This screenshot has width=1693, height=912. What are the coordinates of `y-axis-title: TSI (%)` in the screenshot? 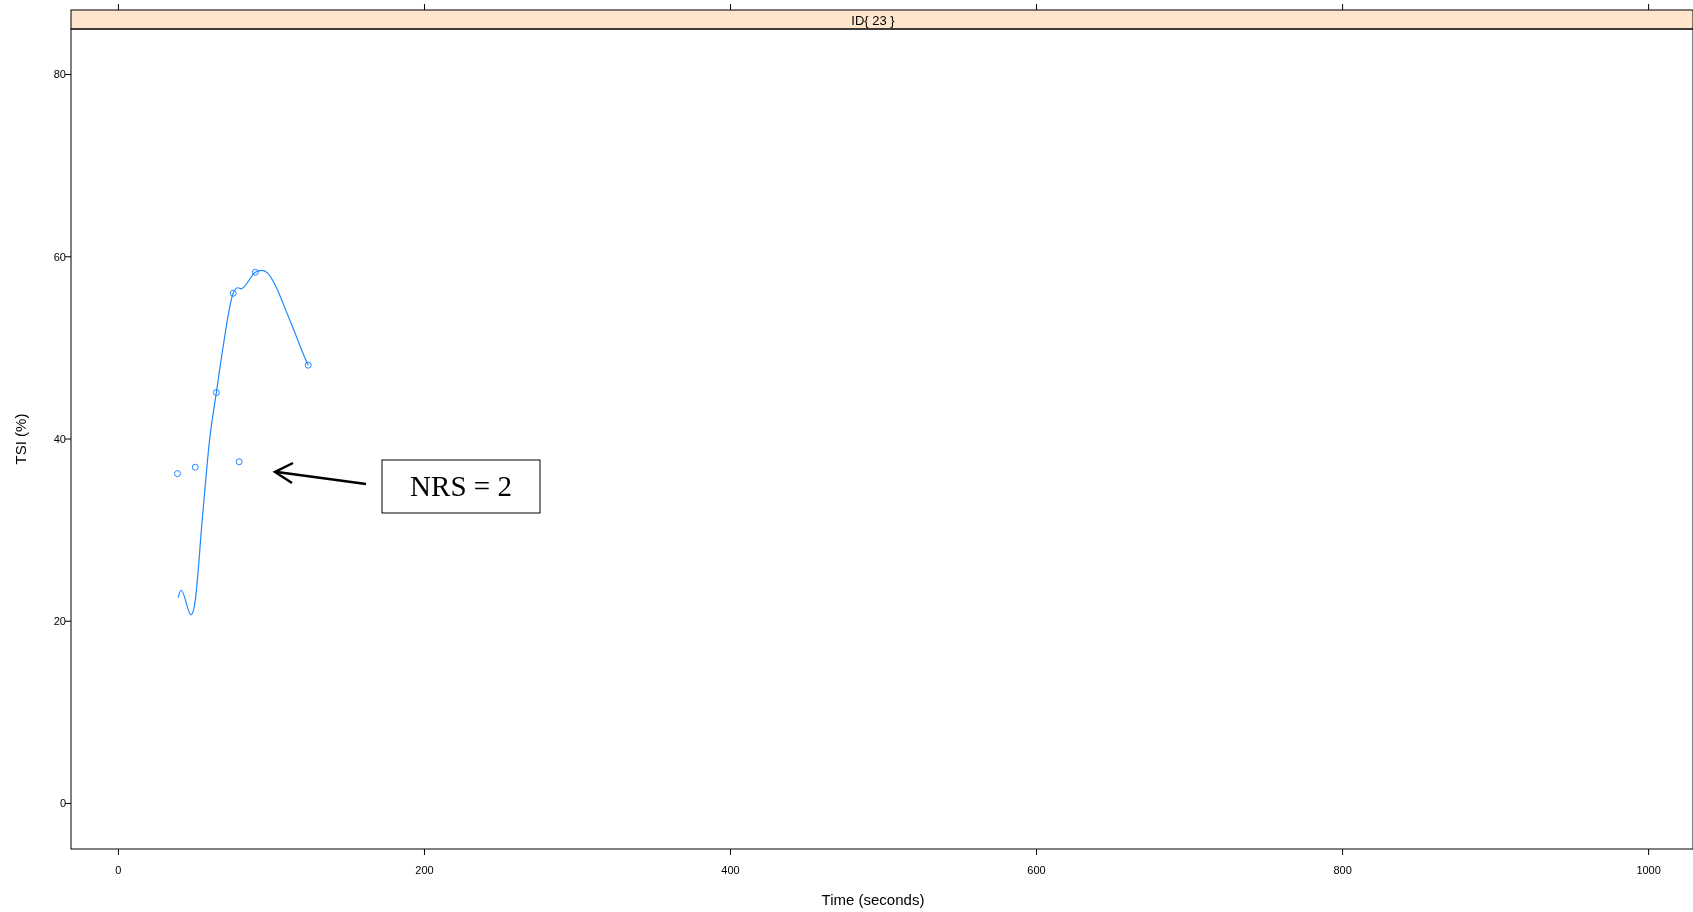 It's located at (20, 439).